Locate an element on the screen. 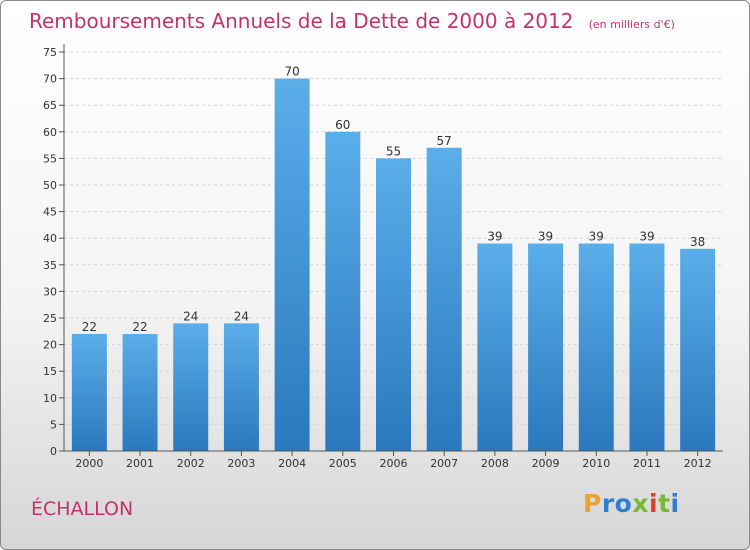 The image size is (750, 550). x-tick-label: 2002 is located at coordinates (191, 463).